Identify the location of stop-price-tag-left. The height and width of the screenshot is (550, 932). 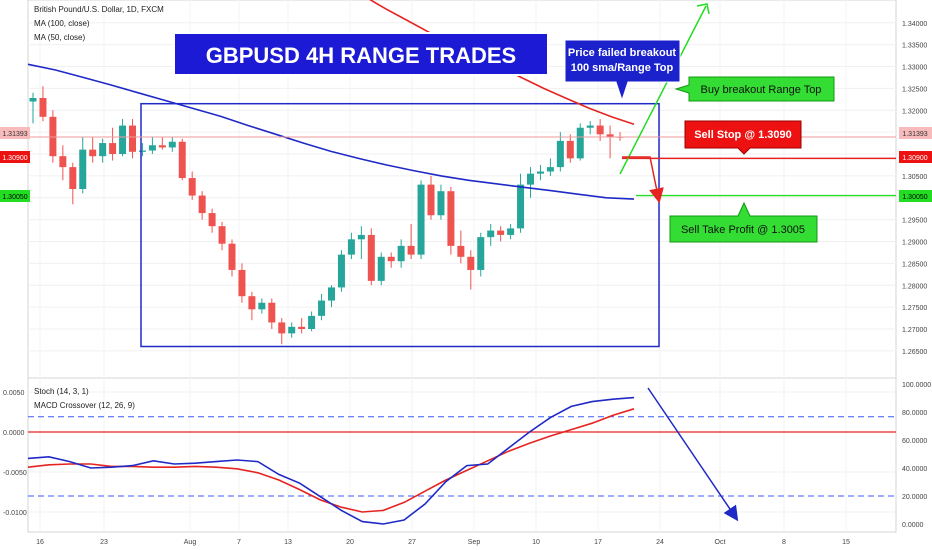
(15, 157).